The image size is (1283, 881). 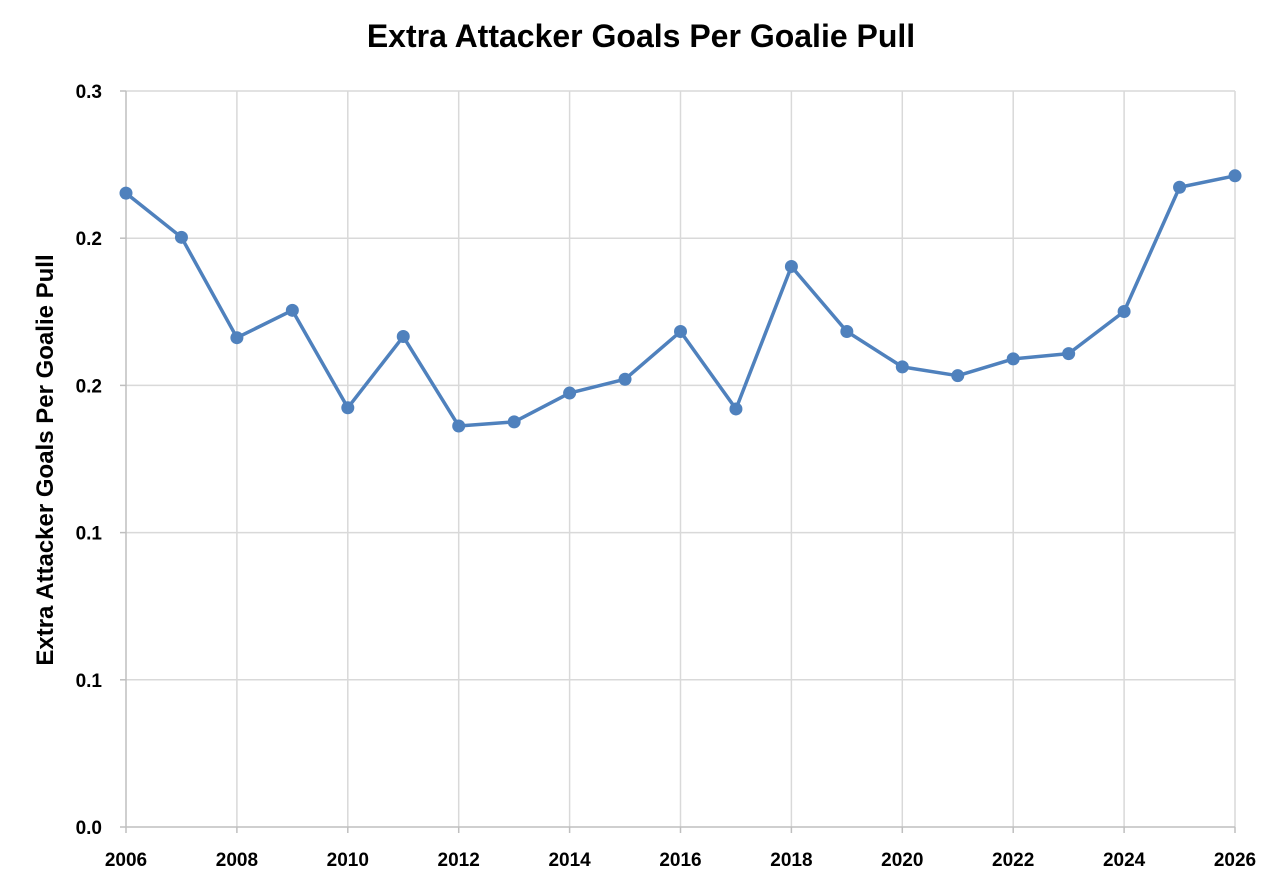 I want to click on x-tick-label: 2018, so click(x=791, y=860).